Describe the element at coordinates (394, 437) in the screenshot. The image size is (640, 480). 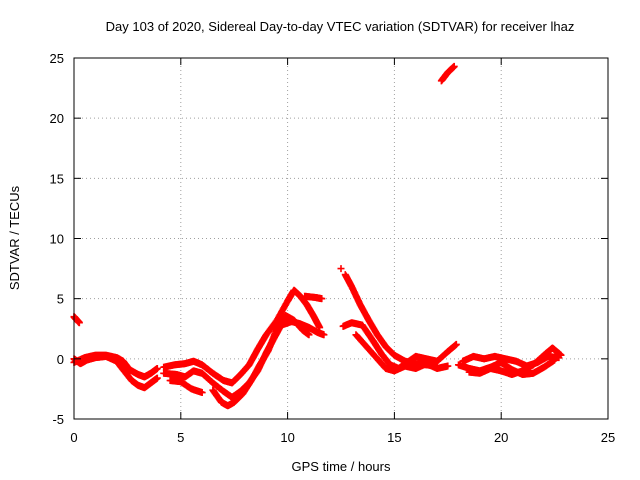
I see `x-tick-label: 15` at that location.